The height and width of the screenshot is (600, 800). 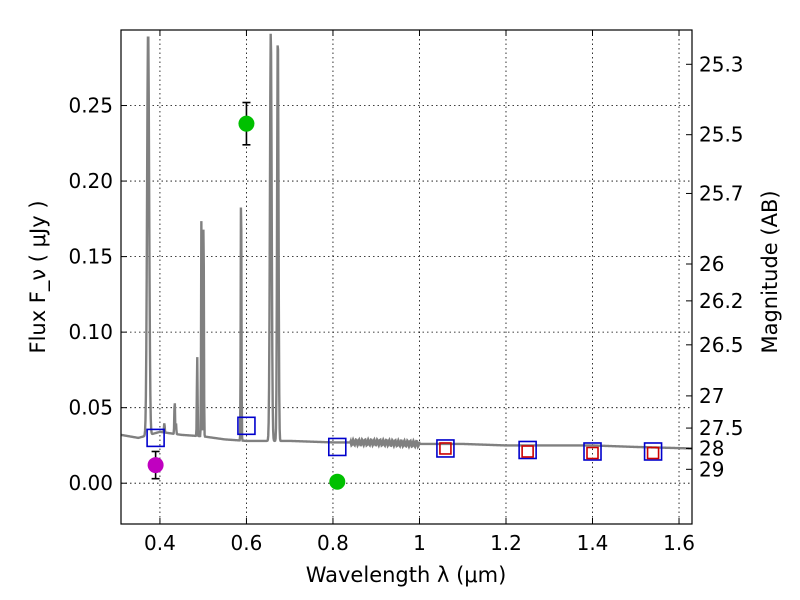 I want to click on y2-tick-label: 25.7, so click(x=721, y=193).